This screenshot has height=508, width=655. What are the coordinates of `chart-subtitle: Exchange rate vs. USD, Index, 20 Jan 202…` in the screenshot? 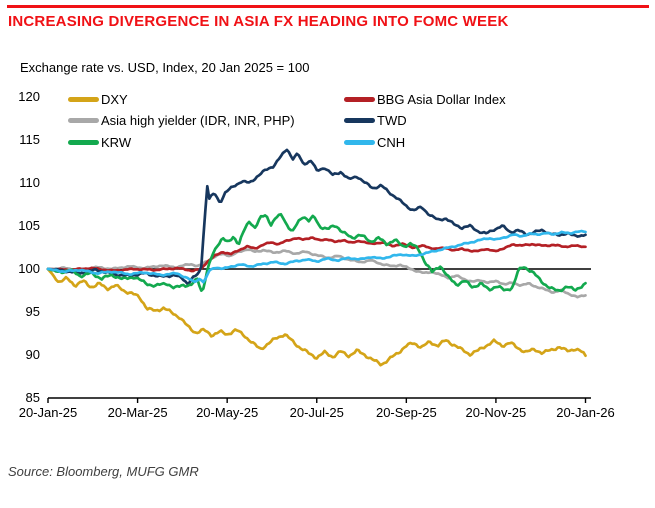 It's located at (165, 67).